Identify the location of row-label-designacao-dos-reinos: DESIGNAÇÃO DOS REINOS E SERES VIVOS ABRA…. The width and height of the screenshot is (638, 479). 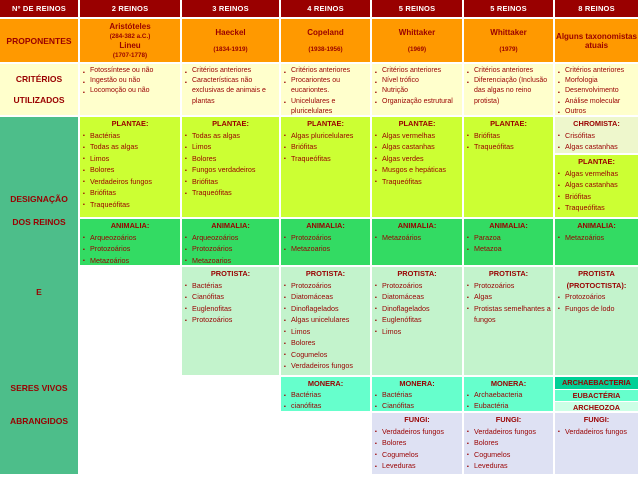
(39, 295).